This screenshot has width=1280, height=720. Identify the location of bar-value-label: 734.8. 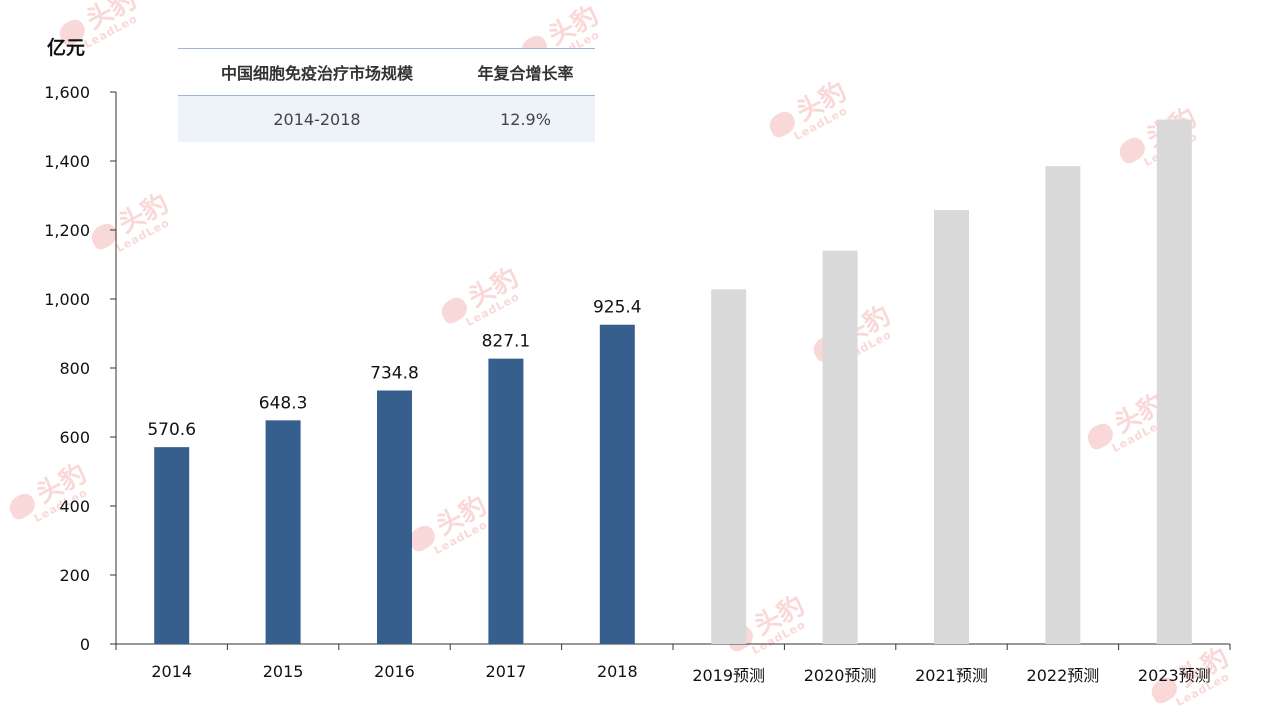
(394, 373).